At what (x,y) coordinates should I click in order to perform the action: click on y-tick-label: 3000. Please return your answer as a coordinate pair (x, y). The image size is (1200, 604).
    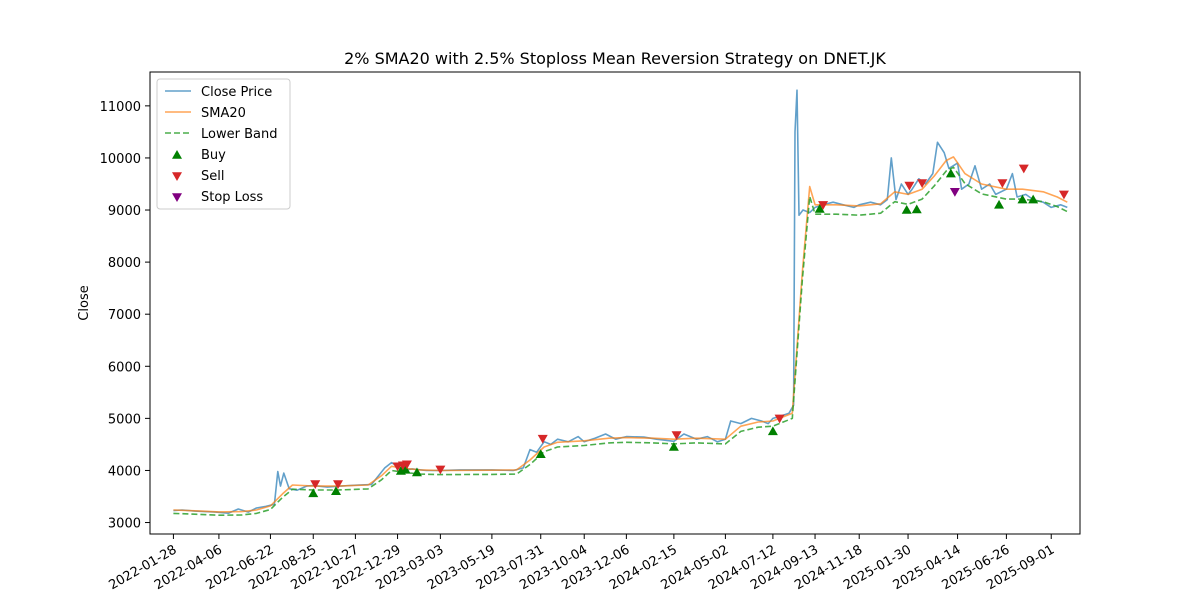
    Looking at the image, I should click on (124, 524).